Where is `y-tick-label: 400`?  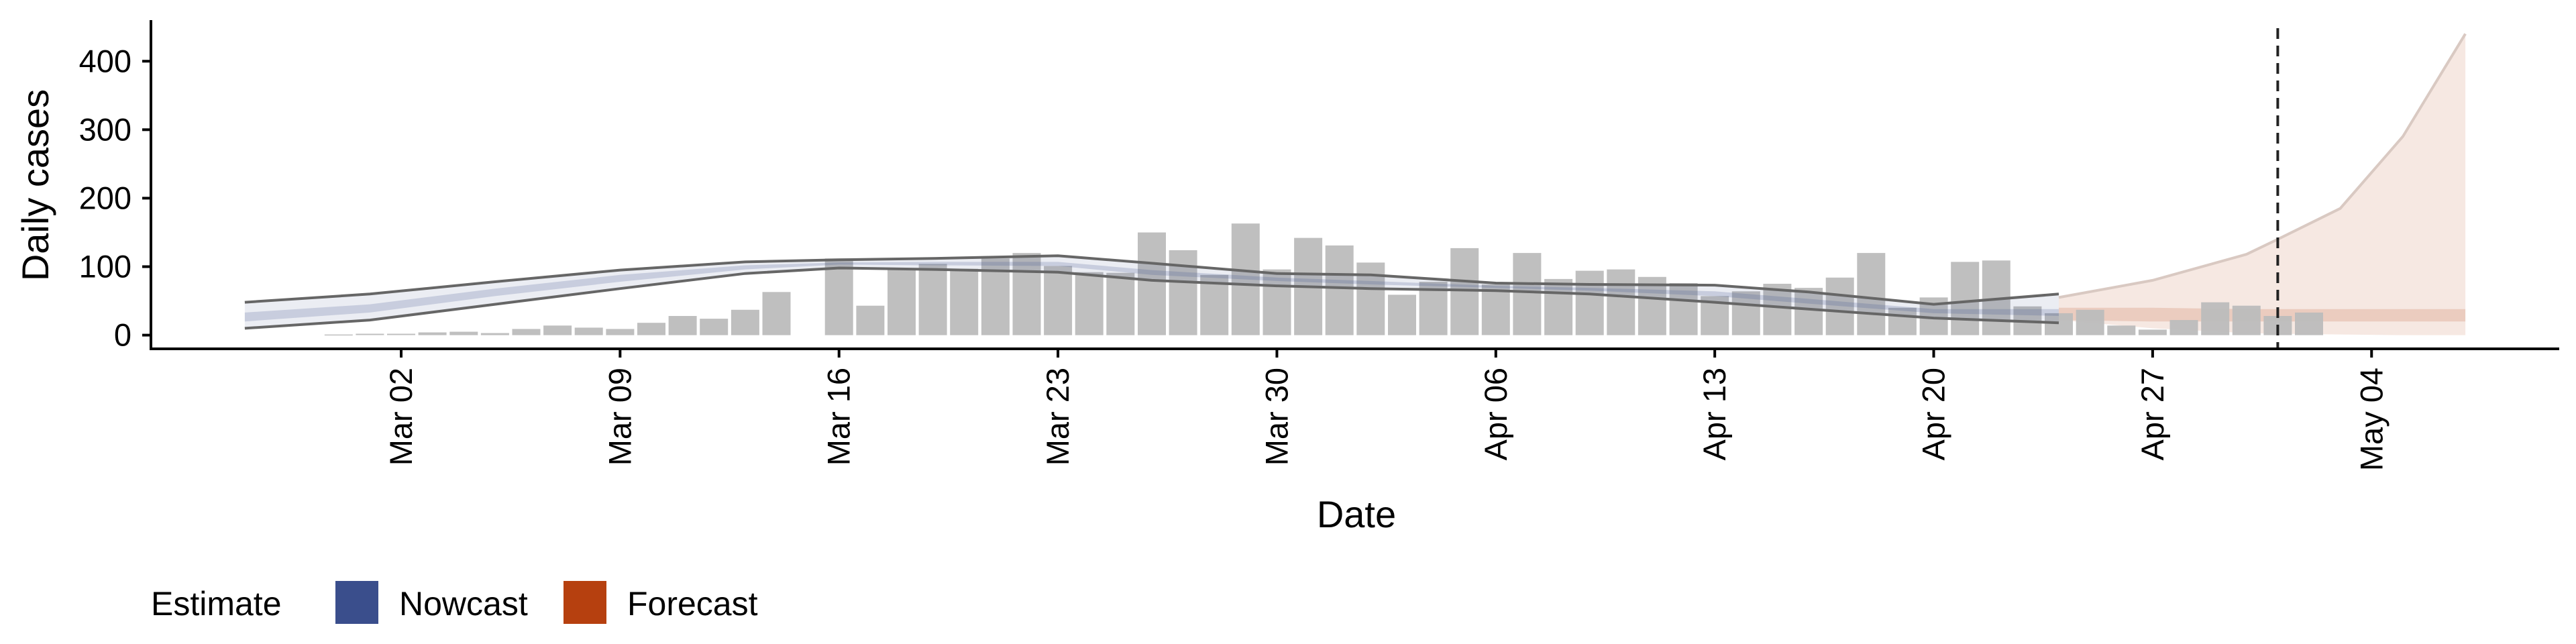
y-tick-label: 400 is located at coordinates (105, 60).